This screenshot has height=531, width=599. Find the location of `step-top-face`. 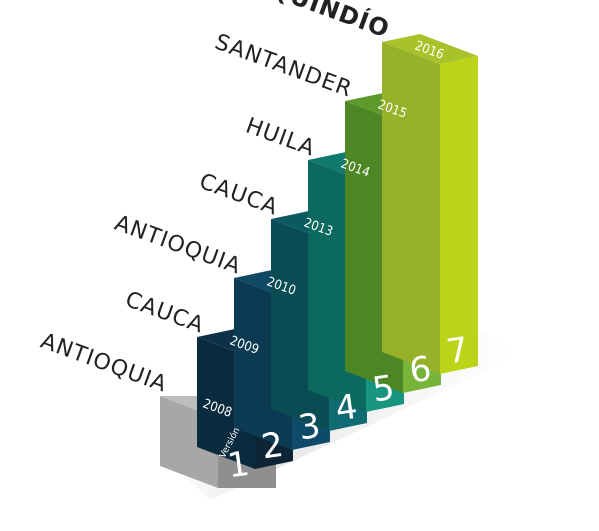

step-top-face is located at coordinates (430, 49).